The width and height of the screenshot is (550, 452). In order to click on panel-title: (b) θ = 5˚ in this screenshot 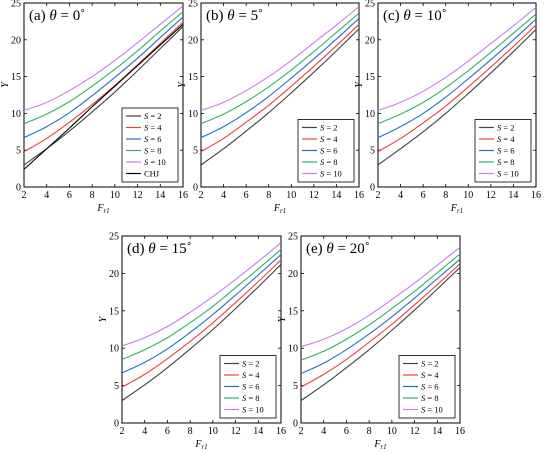, I will do `click(234, 16)`.